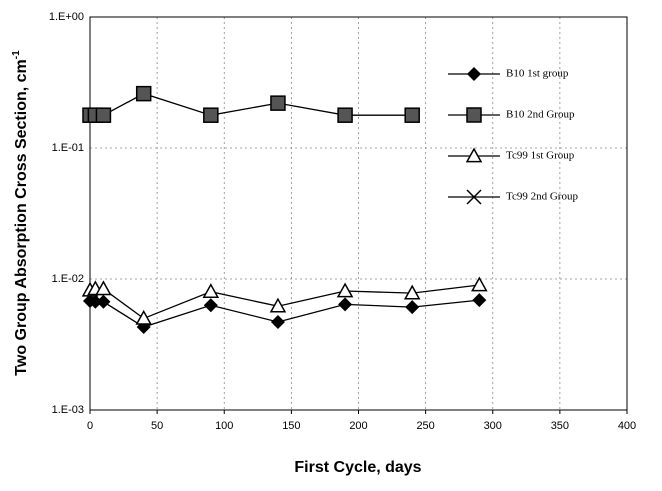  Describe the element at coordinates (224, 426) in the screenshot. I see `x-tick-label: 100` at that location.